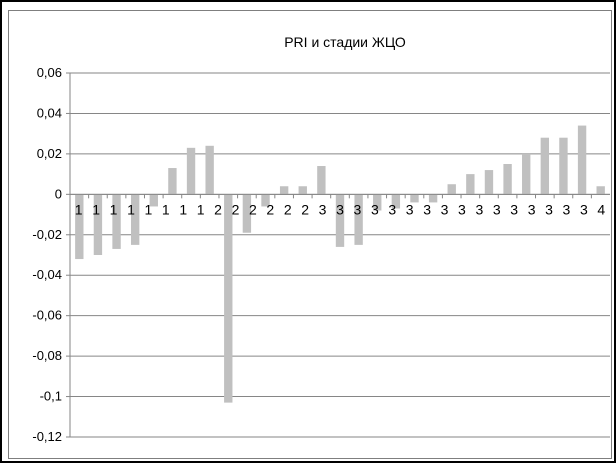 Image resolution: width=616 pixels, height=463 pixels. I want to click on y-tick-label: -0,02, so click(47, 234).